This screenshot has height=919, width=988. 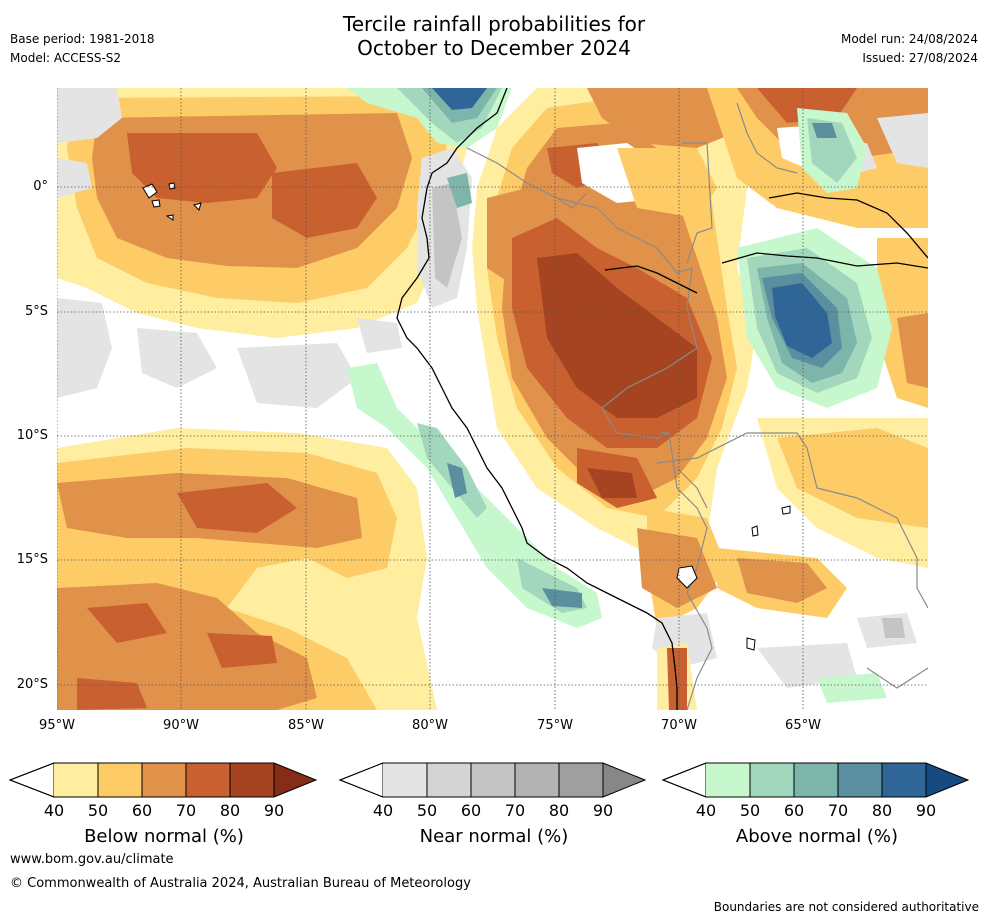 What do you see at coordinates (295, 780) in the screenshot?
I see `colorbar-below-extend-high` at bounding box center [295, 780].